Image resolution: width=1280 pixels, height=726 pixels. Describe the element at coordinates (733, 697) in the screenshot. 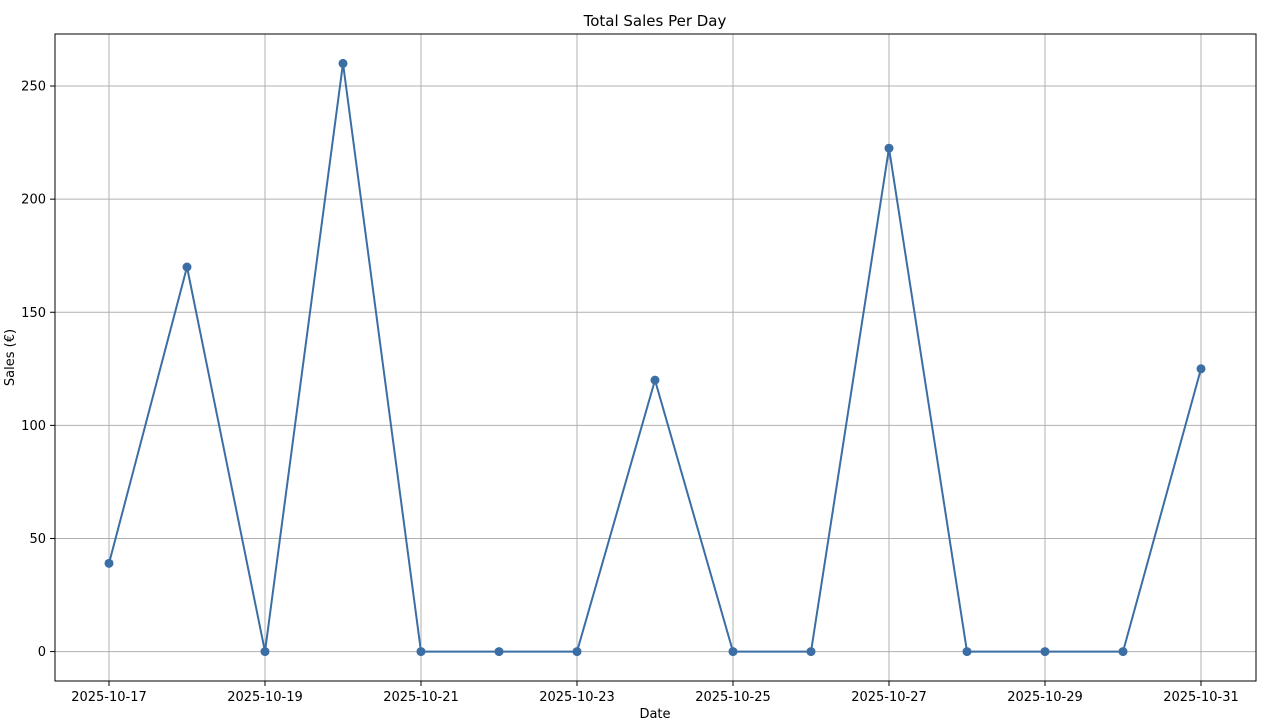

I see `x-tick-label: 2025-10-25` at that location.